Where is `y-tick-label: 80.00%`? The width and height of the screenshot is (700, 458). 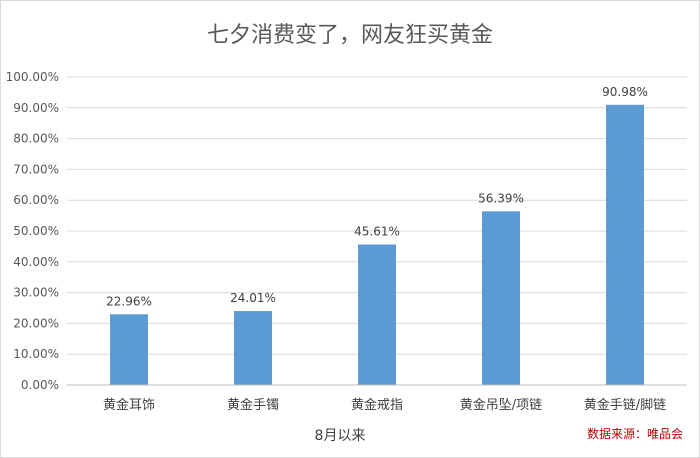 y-tick-label: 80.00% is located at coordinates (36, 139).